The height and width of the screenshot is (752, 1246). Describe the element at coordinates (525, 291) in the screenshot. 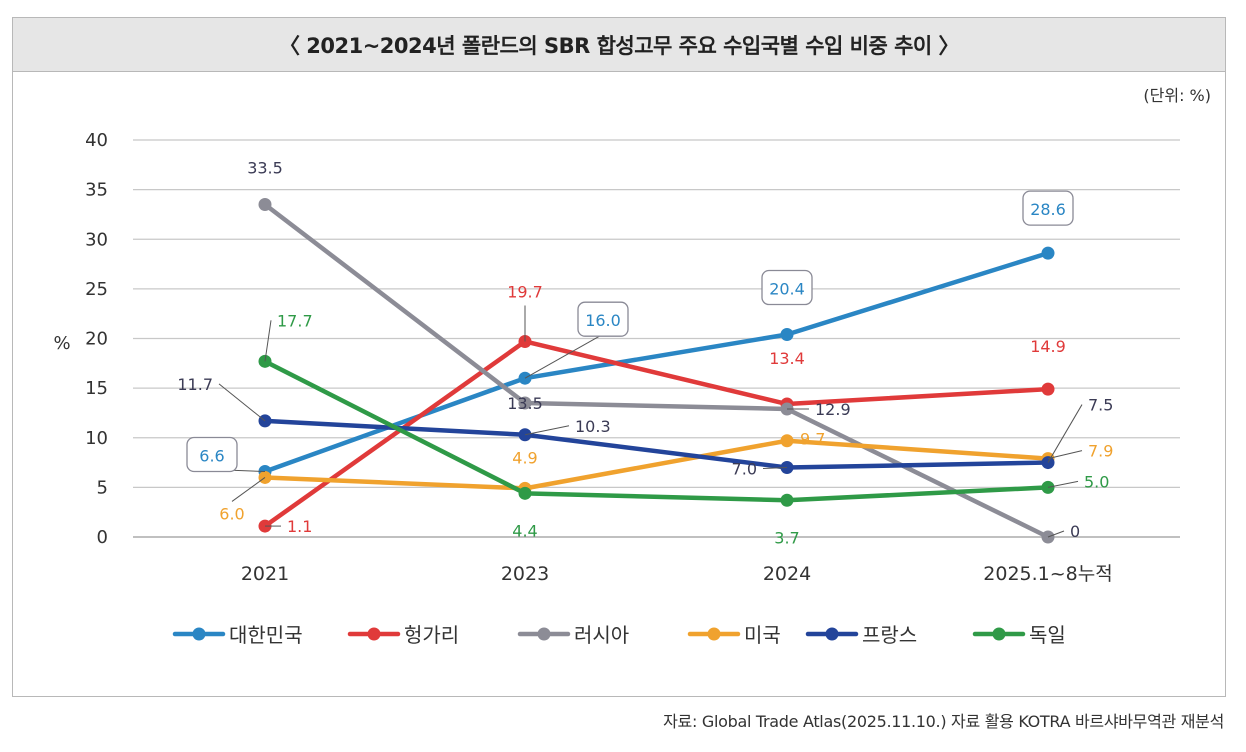

I see `data-label: 19.7` at that location.